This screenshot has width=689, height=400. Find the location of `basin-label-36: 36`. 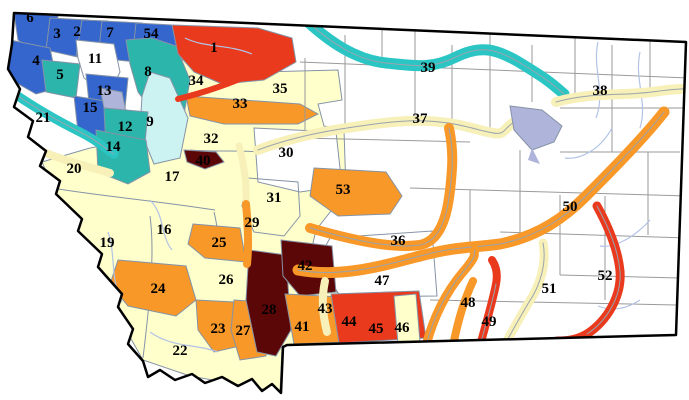

basin-label-36: 36 is located at coordinates (399, 241).